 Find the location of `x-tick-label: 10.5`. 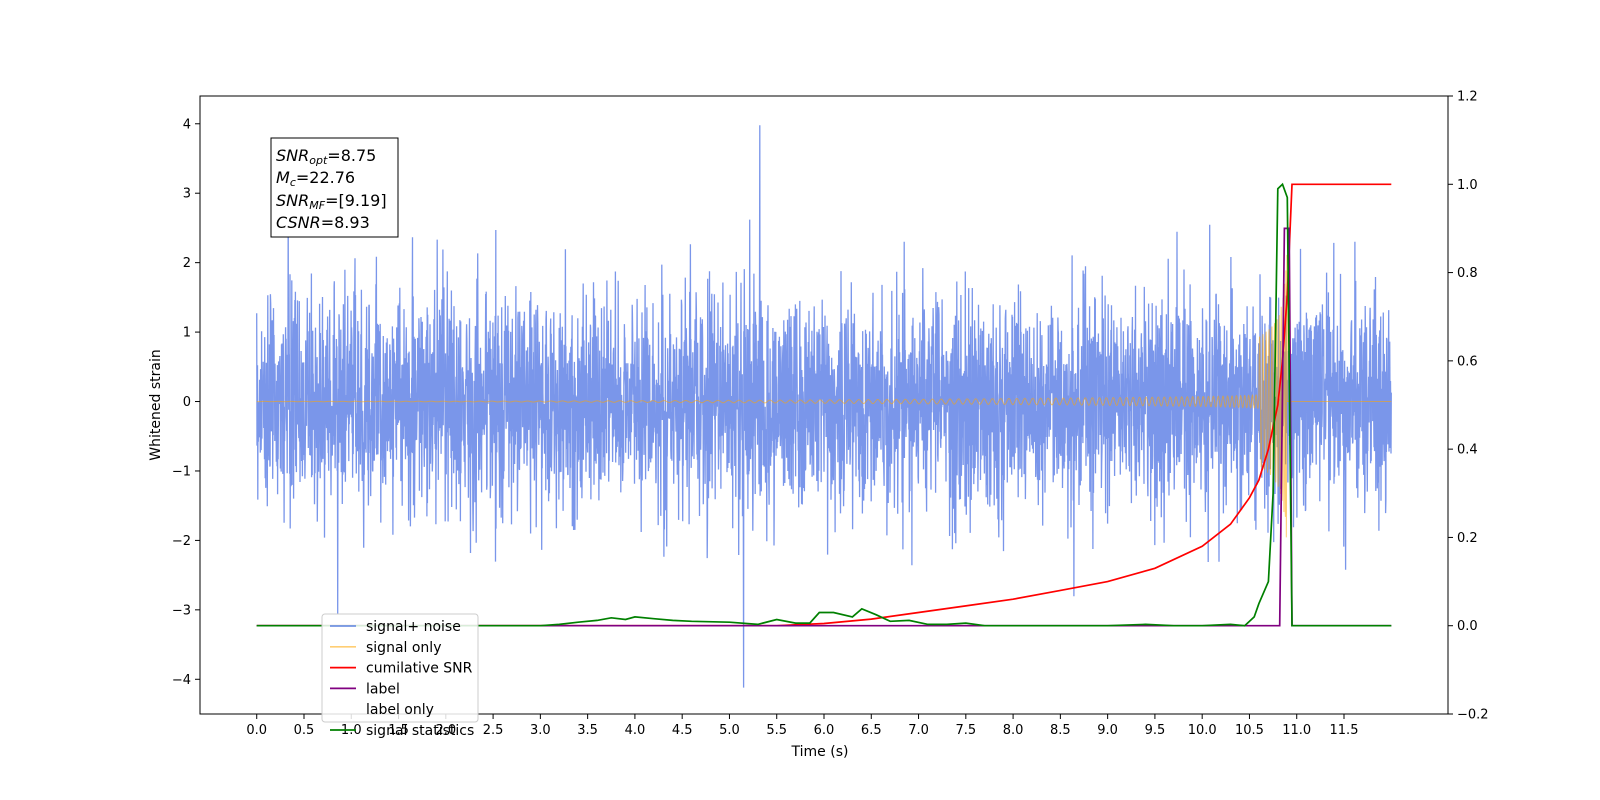

x-tick-label: 10.5 is located at coordinates (1249, 730).